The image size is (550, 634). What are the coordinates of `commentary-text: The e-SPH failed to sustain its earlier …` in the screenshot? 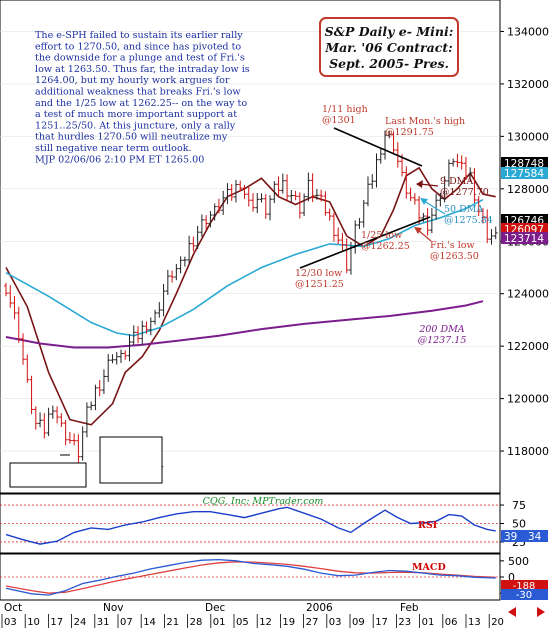 It's located at (142, 97).